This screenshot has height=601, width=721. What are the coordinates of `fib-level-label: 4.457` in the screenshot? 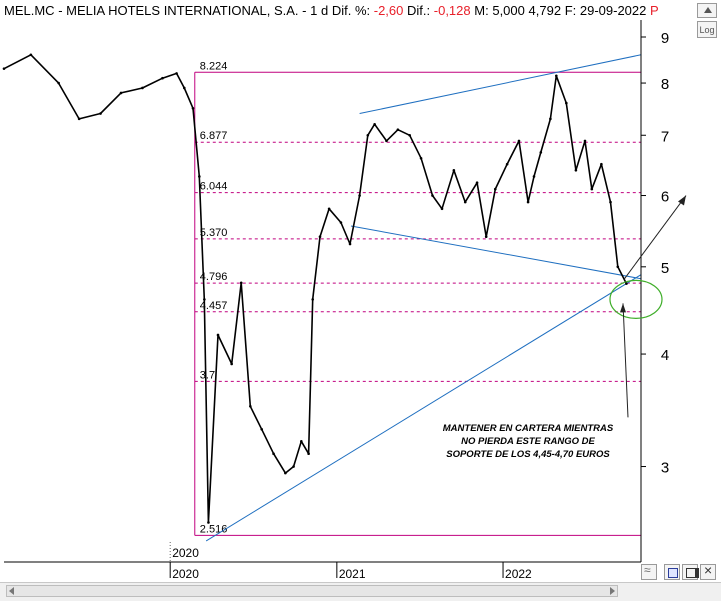 It's located at (214, 306).